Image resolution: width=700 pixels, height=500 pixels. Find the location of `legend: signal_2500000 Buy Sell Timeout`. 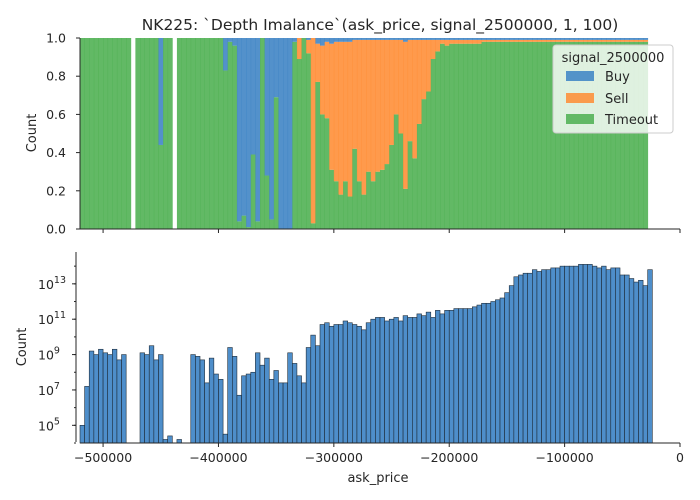

legend: signal_2500000 Buy Sell Timeout is located at coordinates (613, 89).